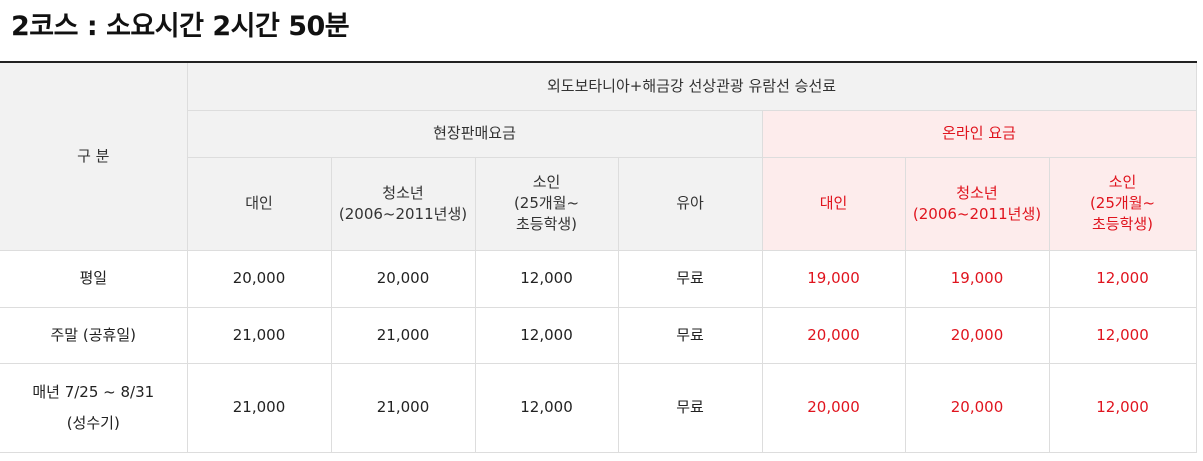 This screenshot has width=1203, height=461. I want to click on online-child-header: 소인 (25개월~ 초등학생), so click(1122, 203).